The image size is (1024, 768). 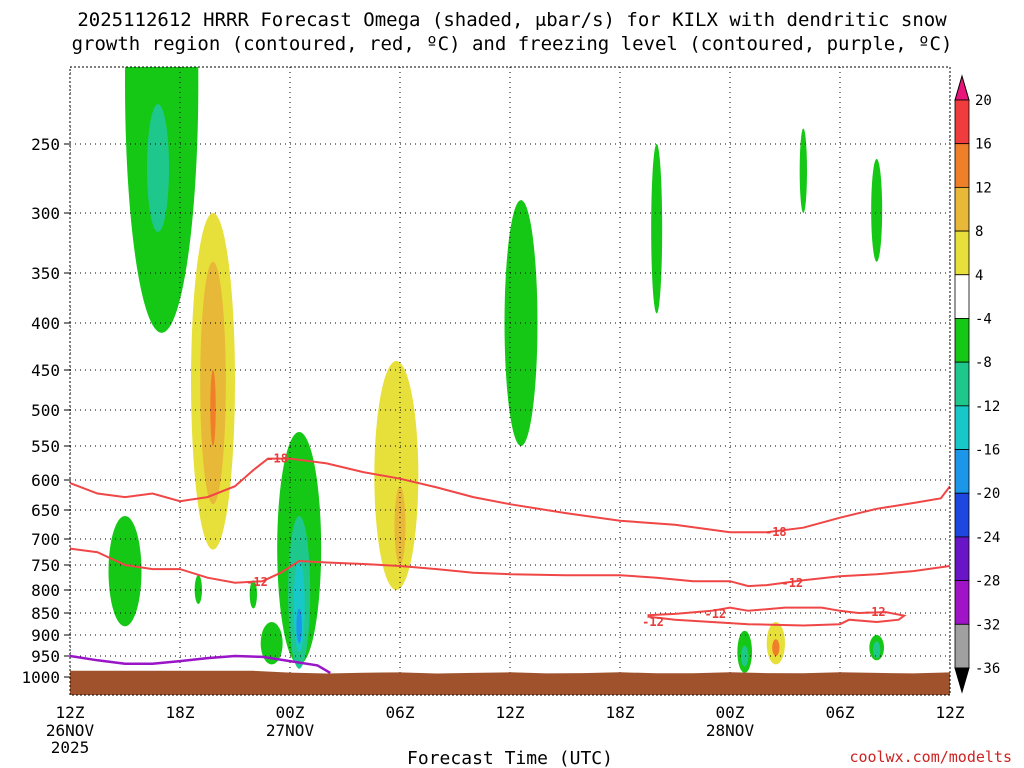 What do you see at coordinates (875, 612) in the screenshot?
I see `contour-label-6: -12` at bounding box center [875, 612].